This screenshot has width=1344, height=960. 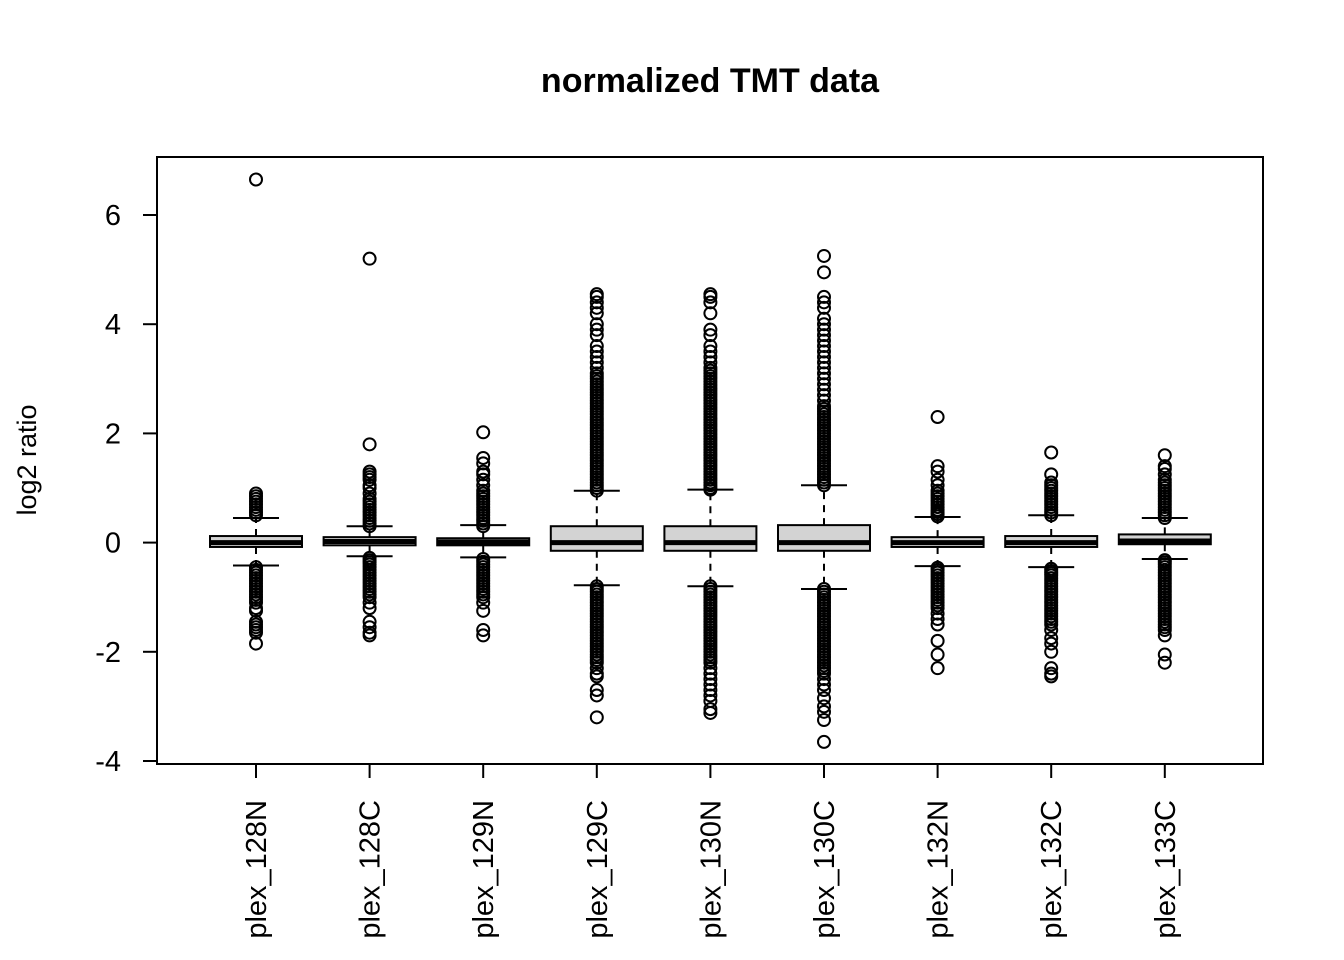 I want to click on y-tick-label: 4, so click(x=113, y=325).